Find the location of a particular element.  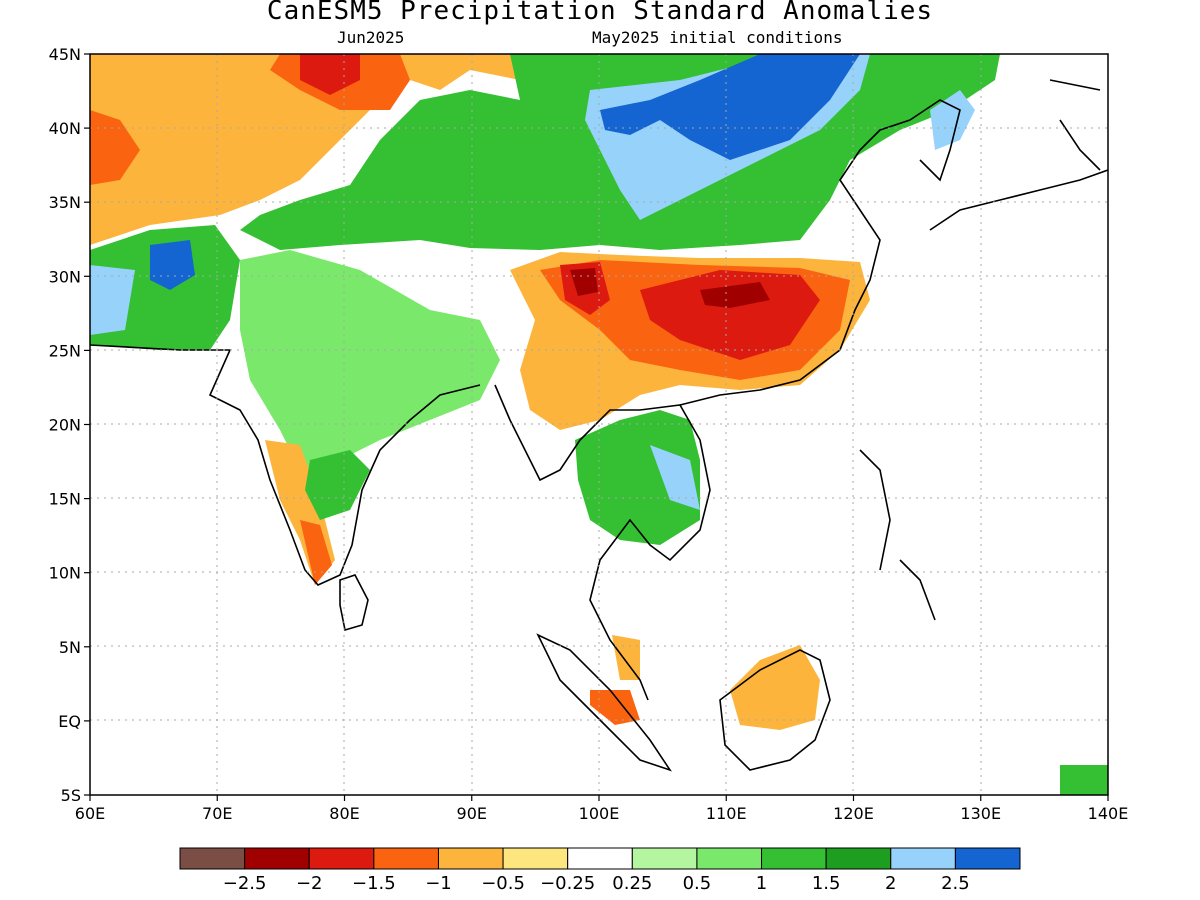

anomaly-area-dry-north-peak is located at coordinates (330, 74).